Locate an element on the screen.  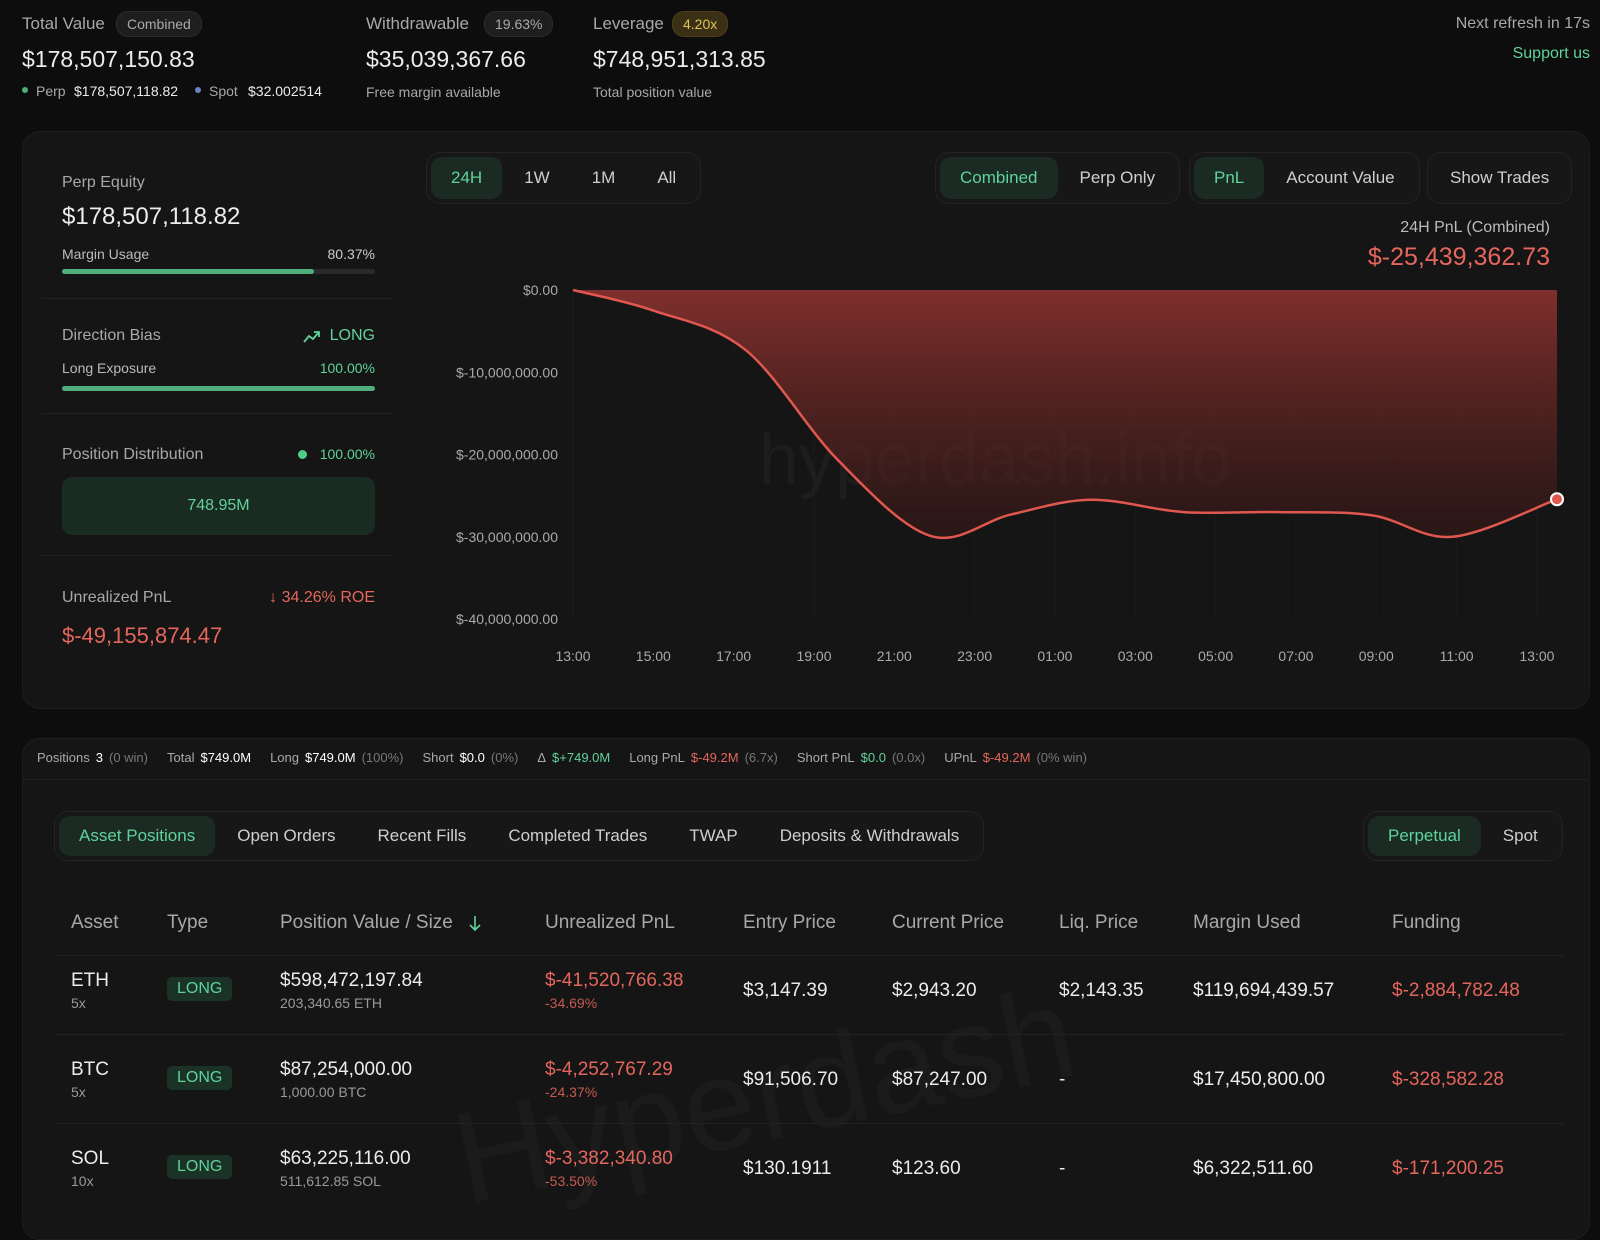
stat-note: (100%) is located at coordinates (382, 757).